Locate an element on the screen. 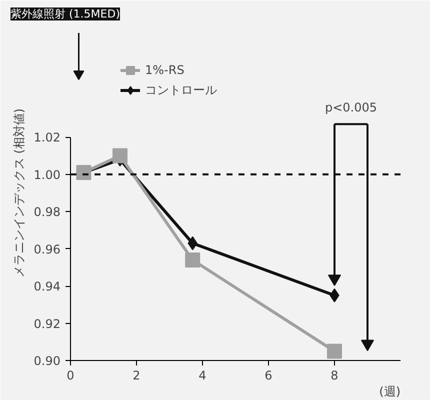 Image resolution: width=432 pixels, height=405 pixels. x-tick-label: 2 is located at coordinates (136, 375).